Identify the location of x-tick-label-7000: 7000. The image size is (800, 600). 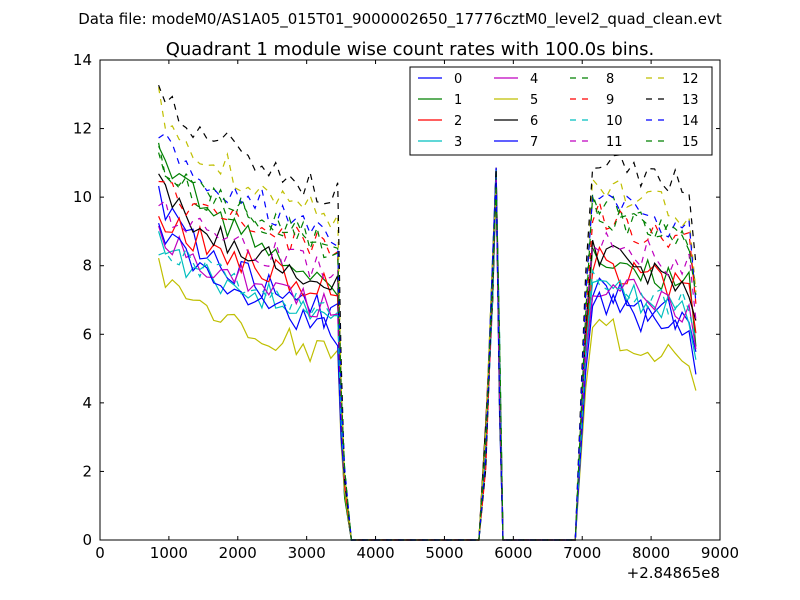
(582, 553).